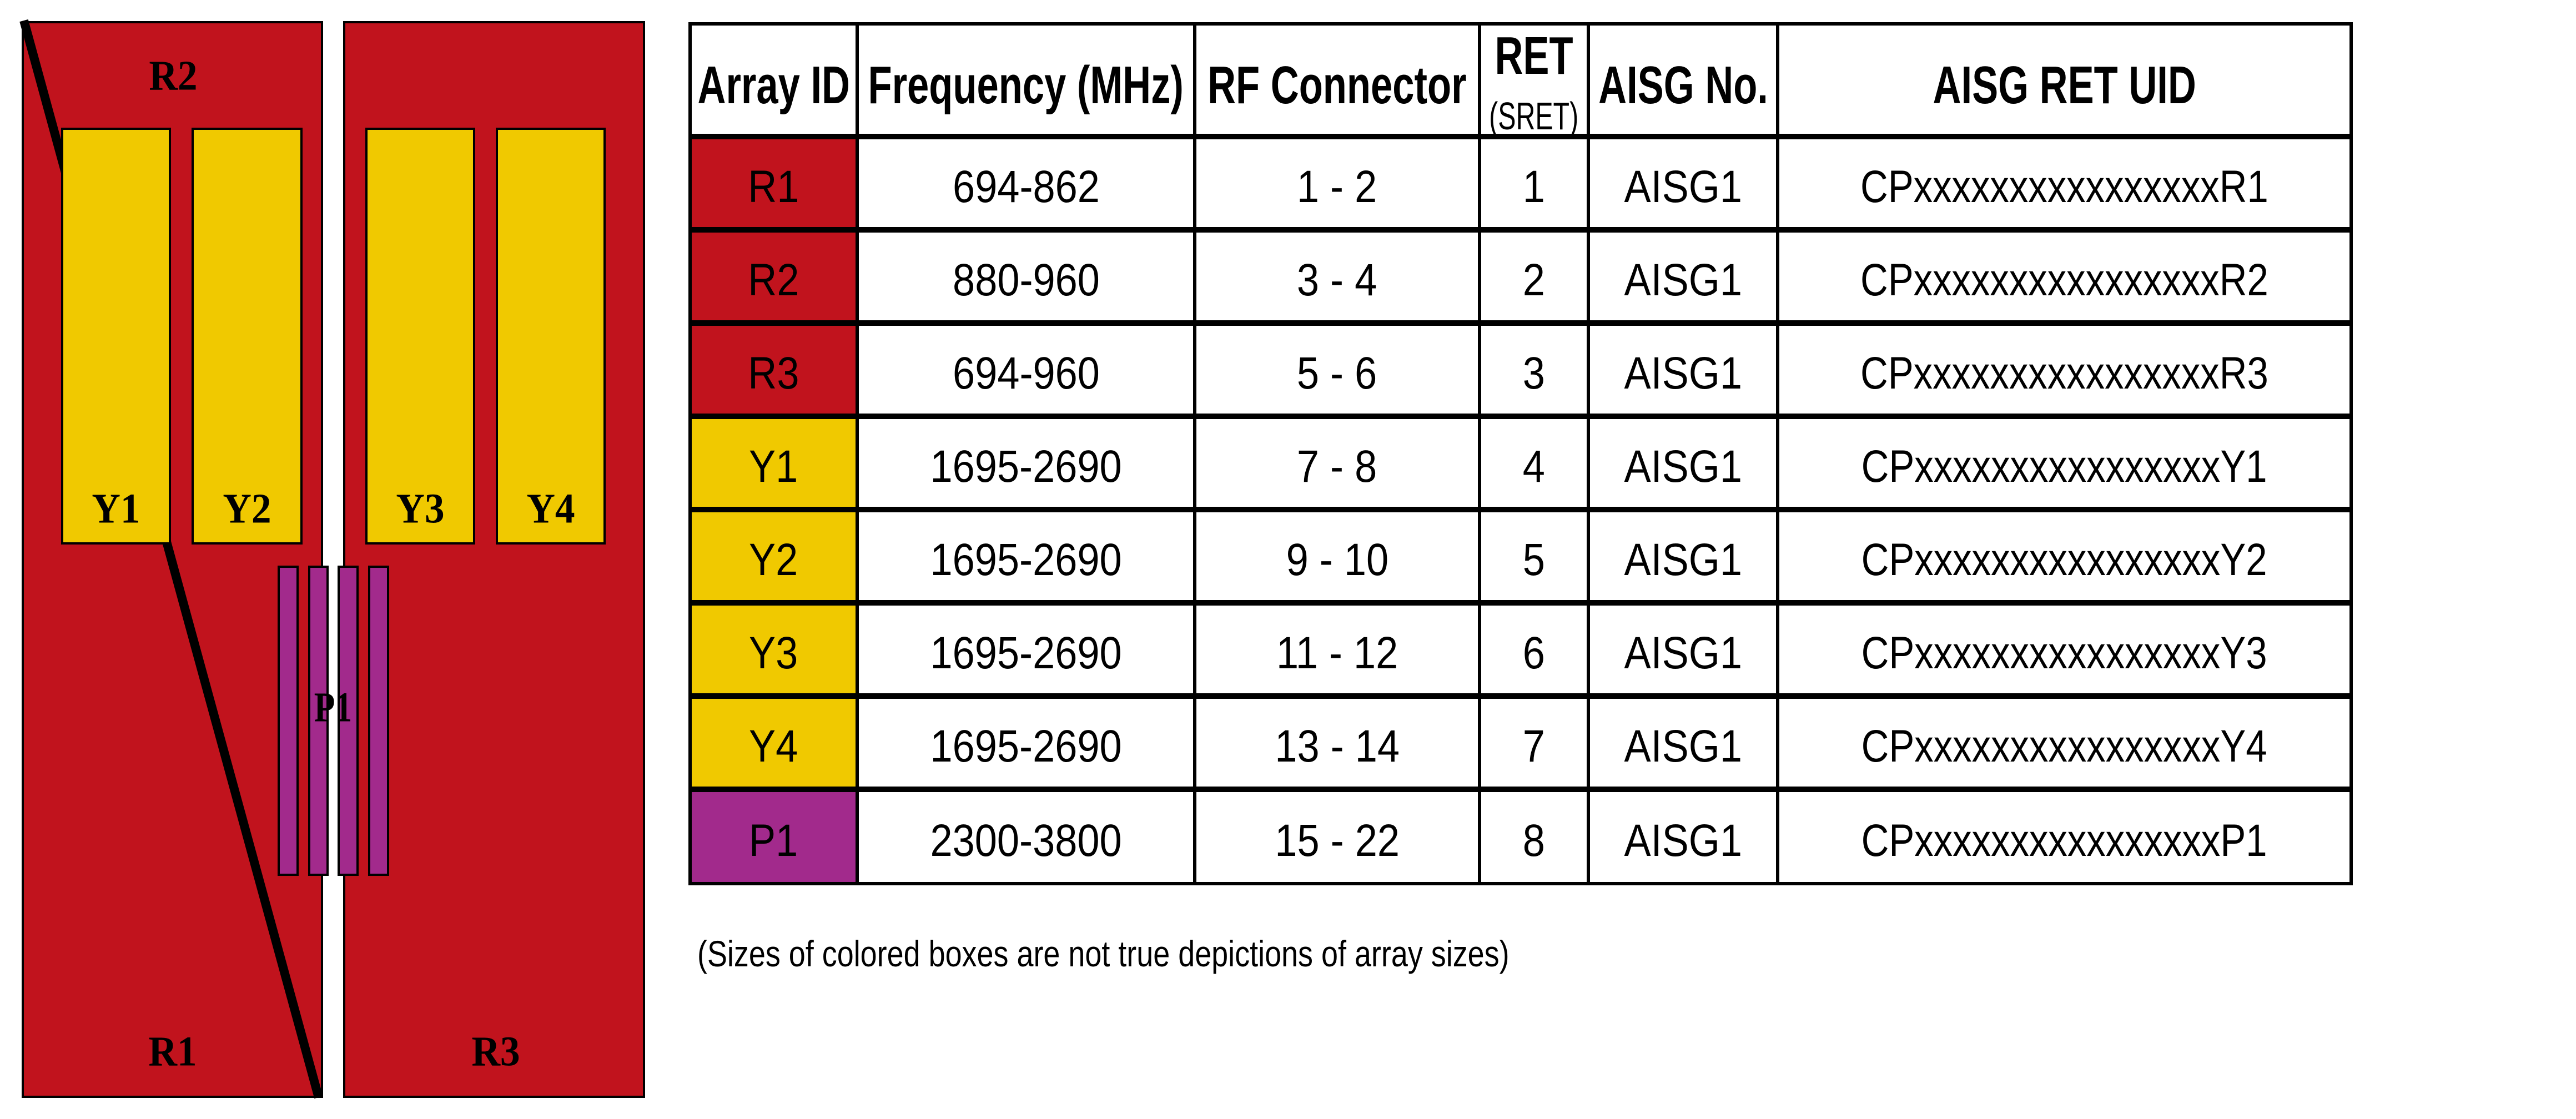  What do you see at coordinates (2064, 556) in the screenshot?
I see `cell-aisg-ret-uid-y2: CPxxxxxxxxxxxxxxxxY2` at bounding box center [2064, 556].